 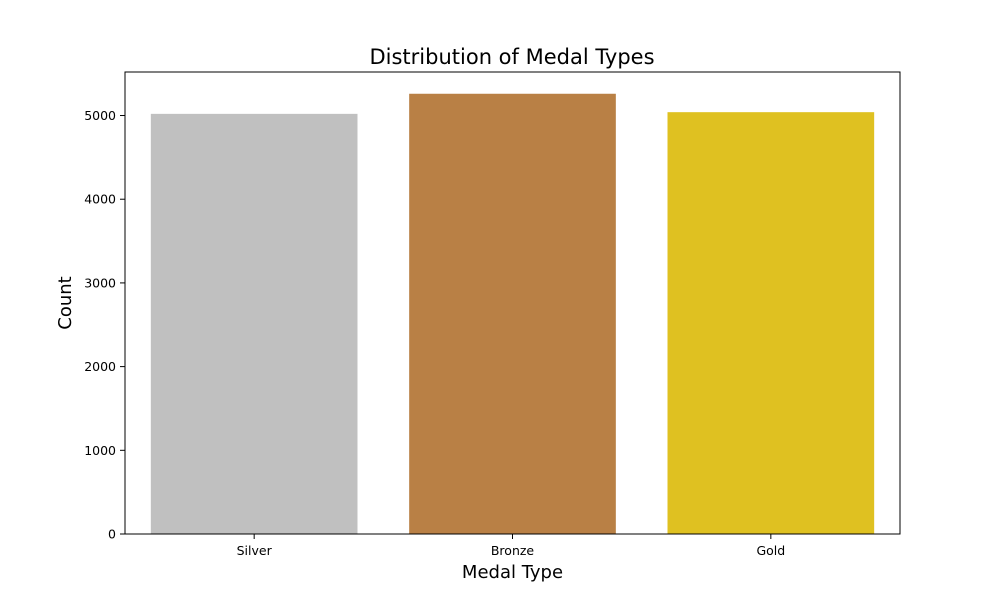 What do you see at coordinates (254, 323) in the screenshot?
I see `bar-silver` at bounding box center [254, 323].